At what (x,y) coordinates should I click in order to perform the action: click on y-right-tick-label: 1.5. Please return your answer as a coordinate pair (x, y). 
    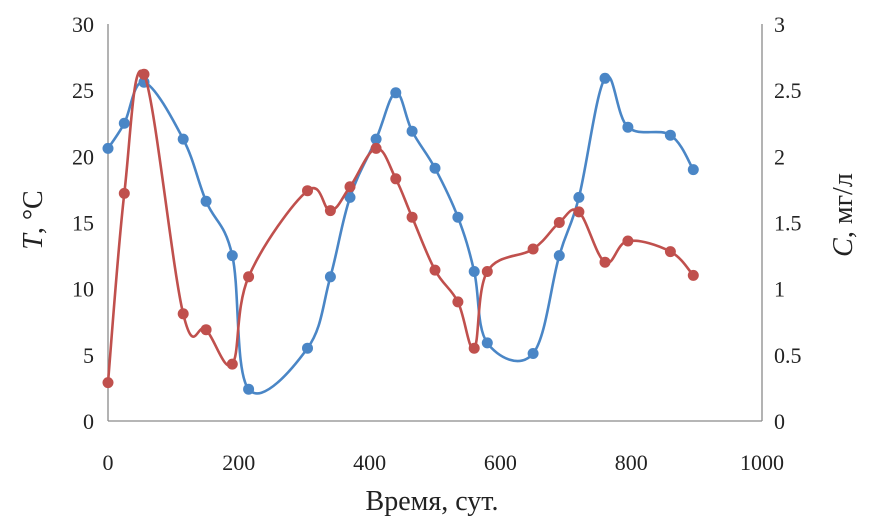
    Looking at the image, I should click on (788, 223).